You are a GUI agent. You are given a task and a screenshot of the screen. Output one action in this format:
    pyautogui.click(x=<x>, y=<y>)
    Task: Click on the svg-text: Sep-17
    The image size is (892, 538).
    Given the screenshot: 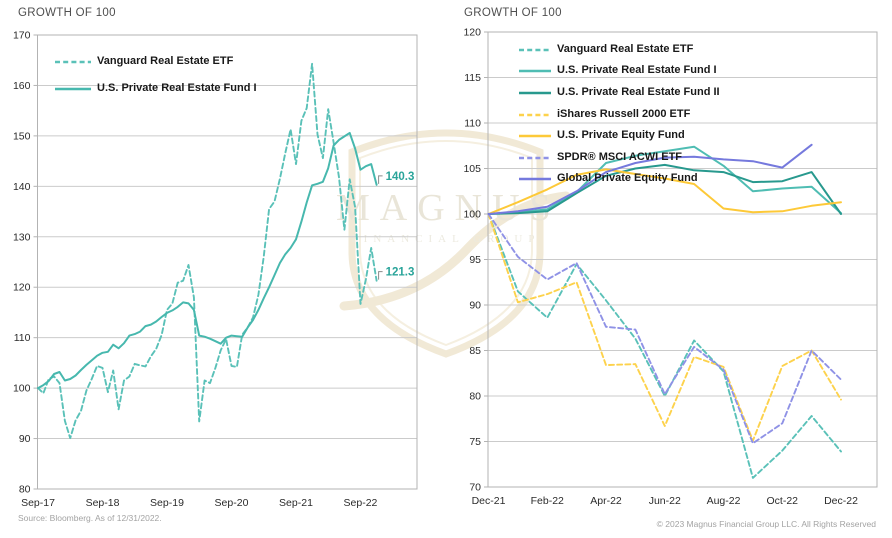 What is the action you would take?
    pyautogui.click(x=38, y=503)
    